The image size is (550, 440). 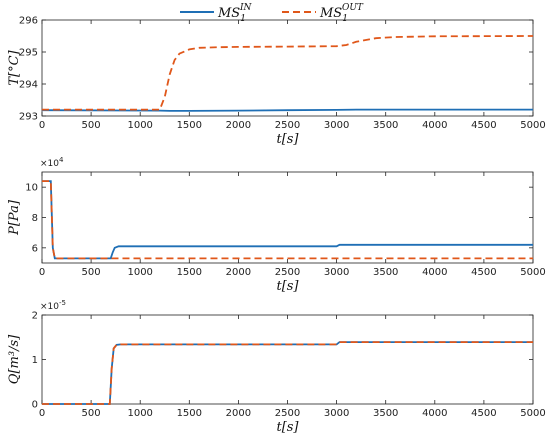 I want to click on y-exponent-label: ×10⁻⁵, so click(x=53, y=305).